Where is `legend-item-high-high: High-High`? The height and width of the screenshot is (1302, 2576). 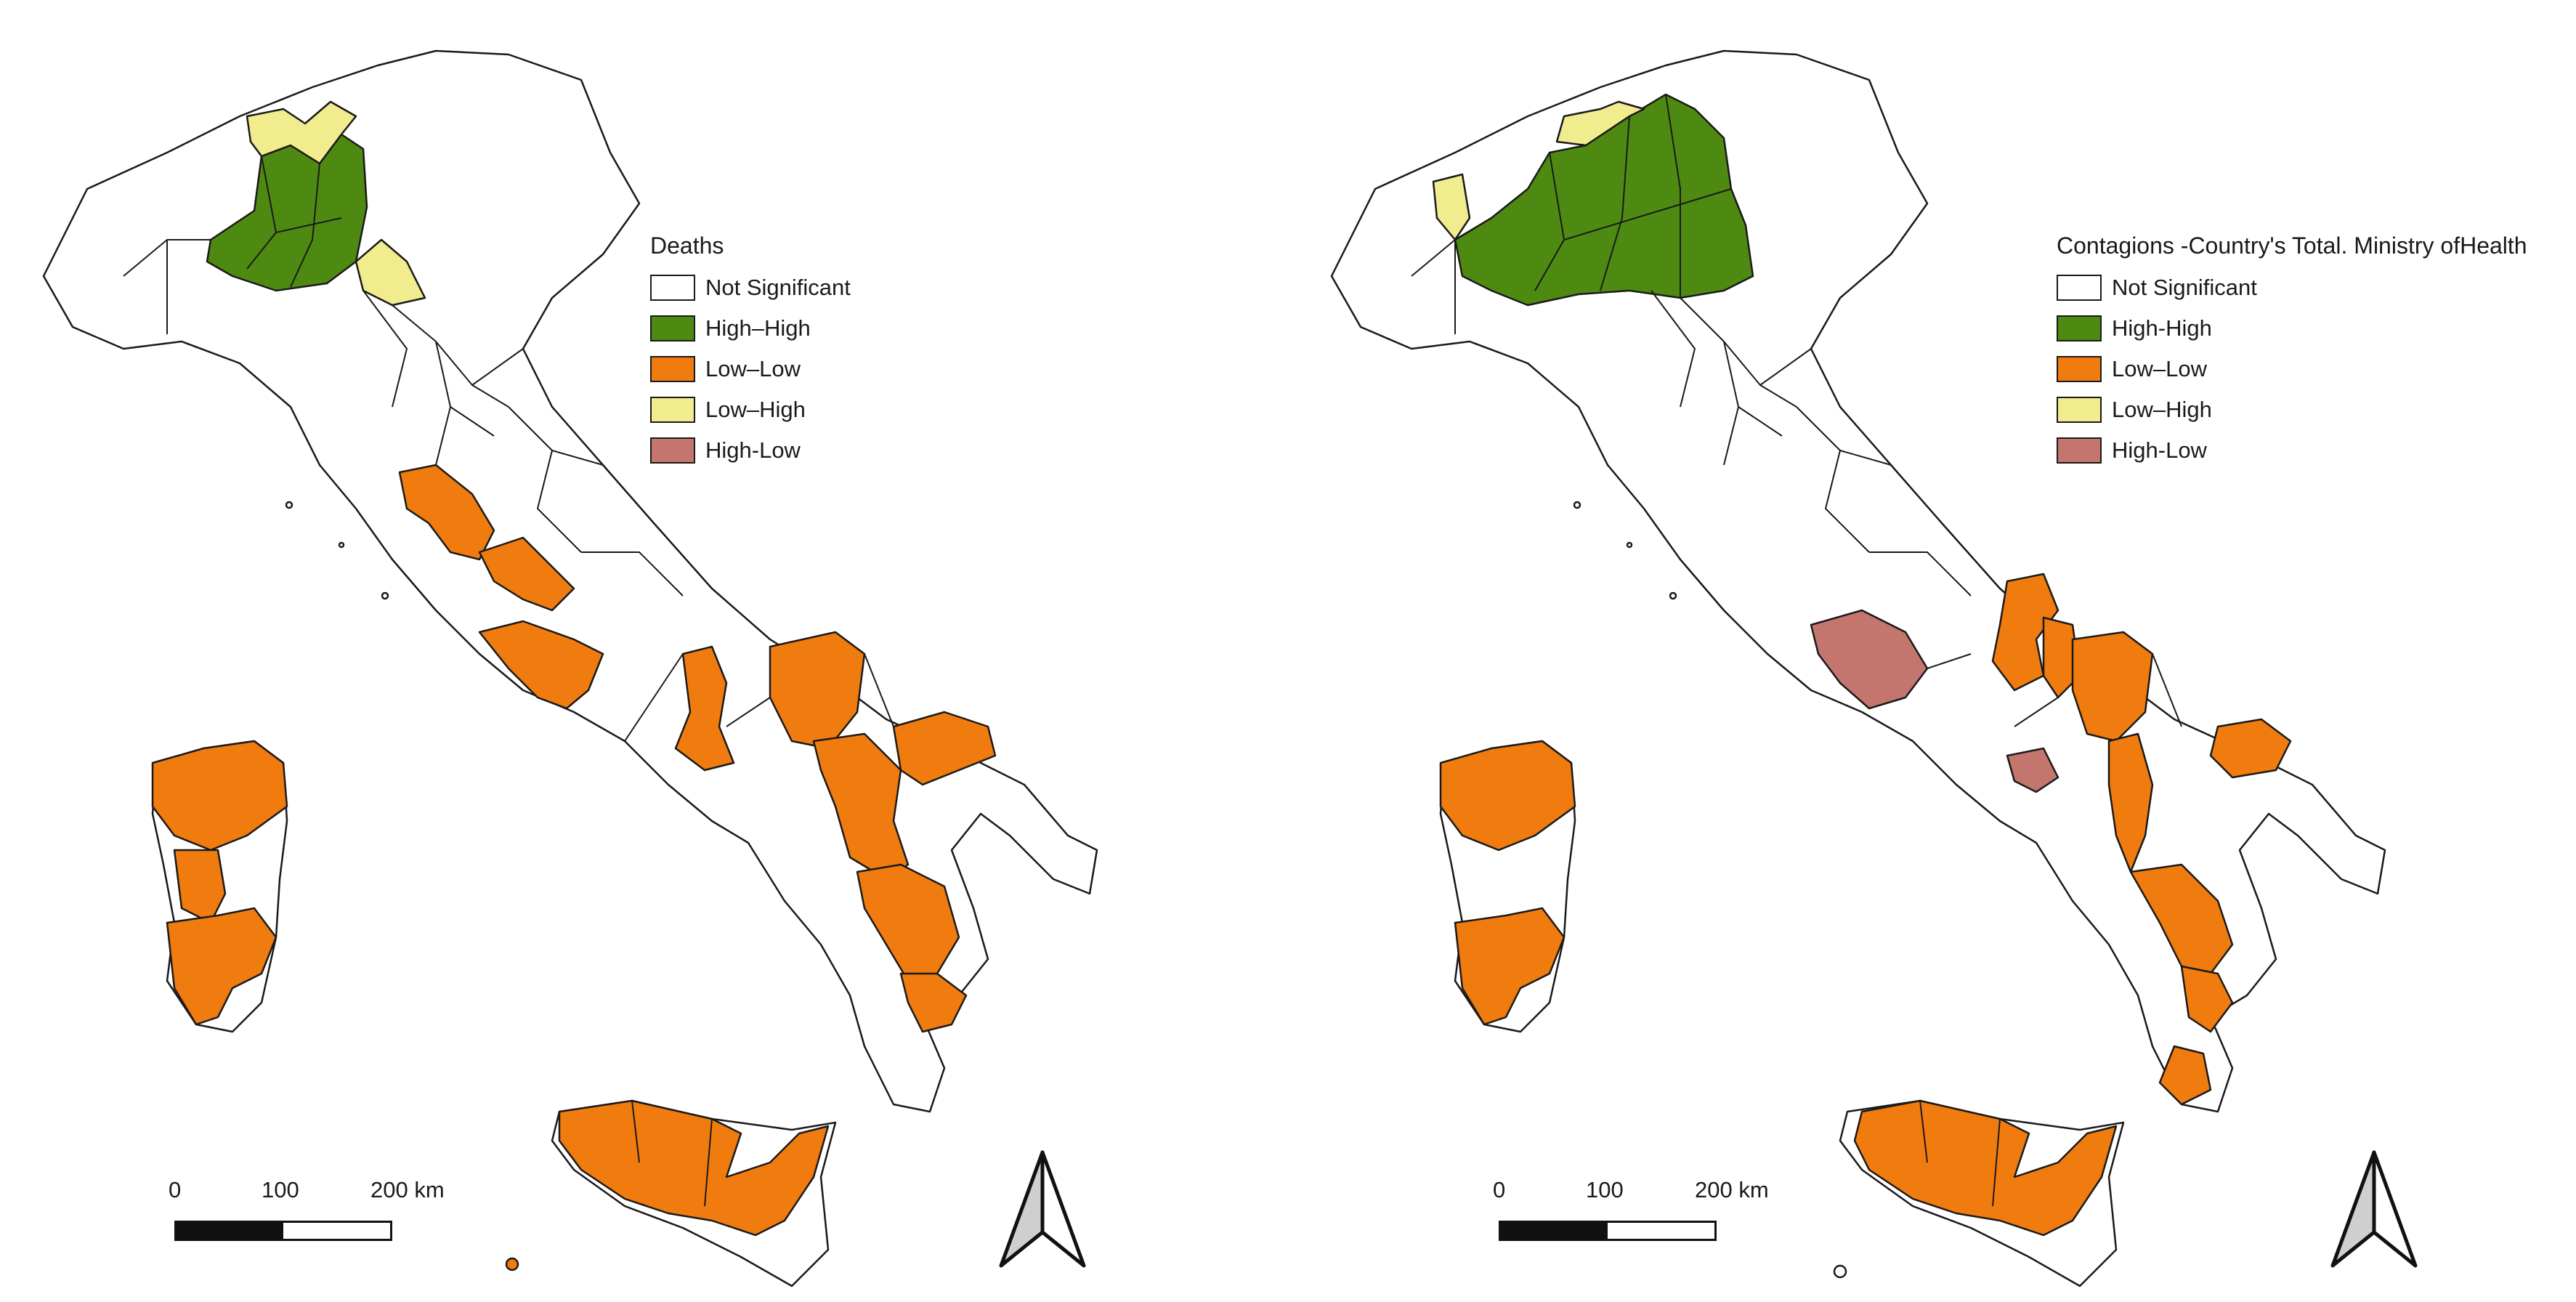 legend-item-high-high: High-High is located at coordinates (2292, 329).